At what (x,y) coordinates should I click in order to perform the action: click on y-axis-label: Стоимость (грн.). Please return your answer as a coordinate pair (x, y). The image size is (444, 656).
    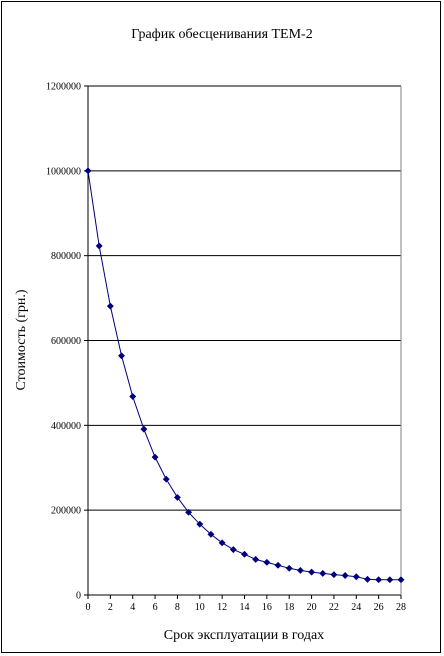
    Looking at the image, I should click on (21, 339).